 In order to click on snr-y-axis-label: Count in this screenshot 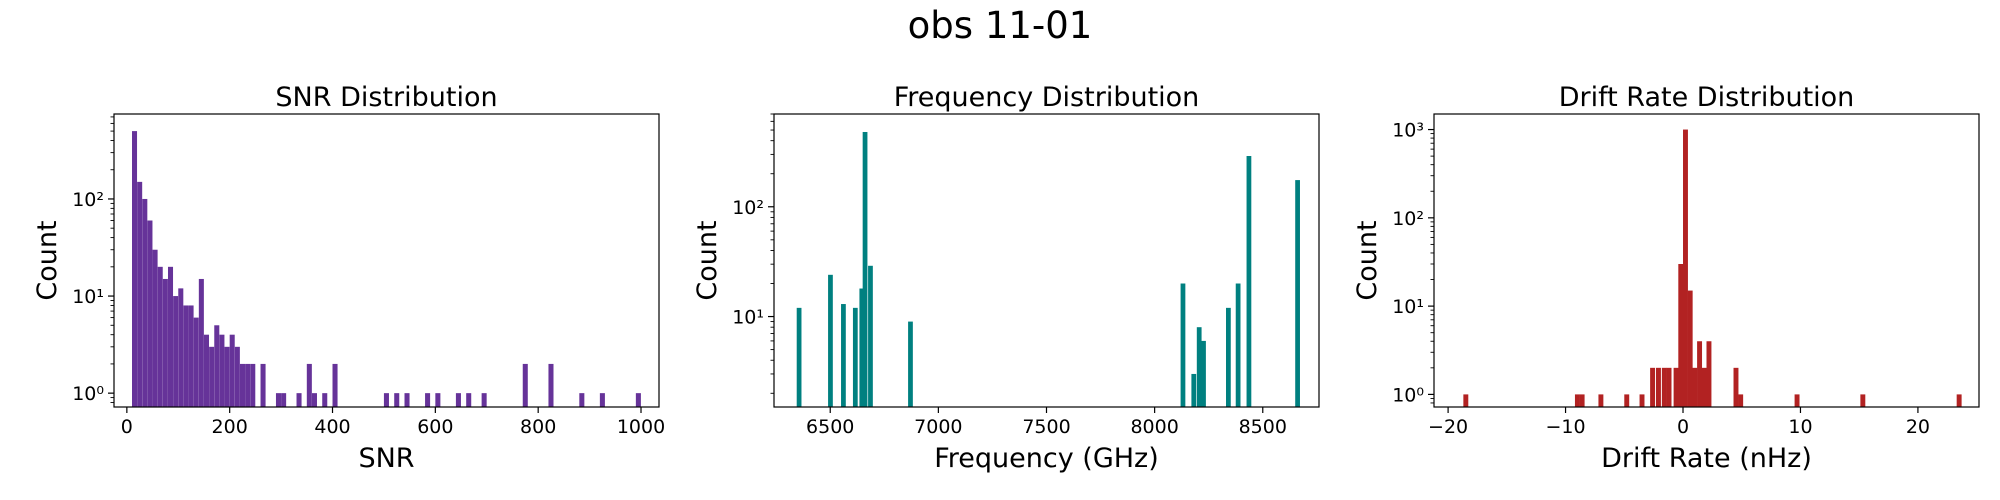, I will do `click(47, 260)`.